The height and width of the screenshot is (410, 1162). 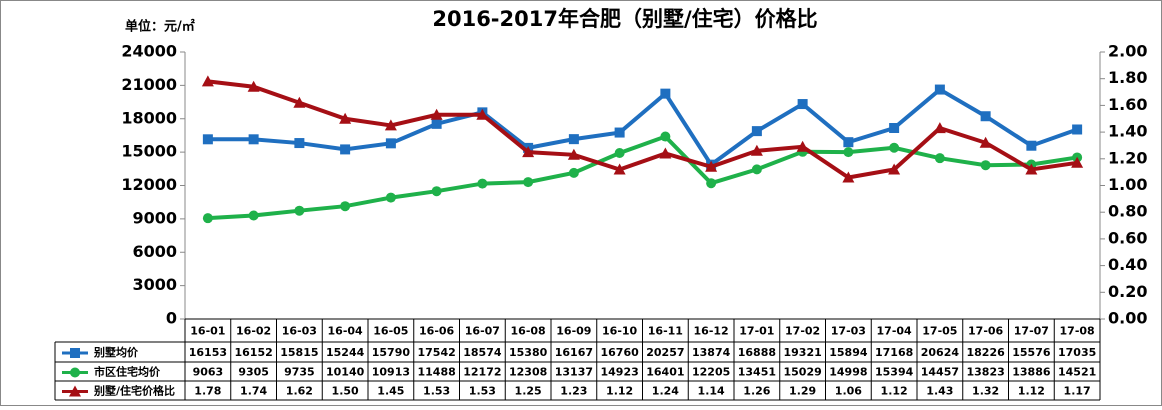 What do you see at coordinates (436, 352) in the screenshot?
I see `table-value: 17542` at bounding box center [436, 352].